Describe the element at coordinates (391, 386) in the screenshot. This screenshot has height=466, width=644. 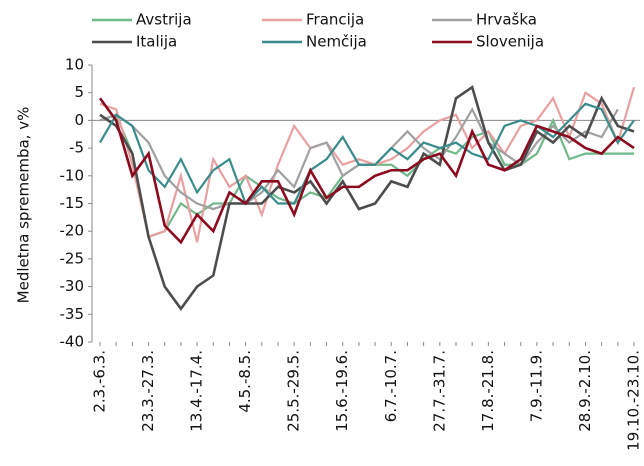
I see `x-tick-label: 6.7.-10.7.` at that location.